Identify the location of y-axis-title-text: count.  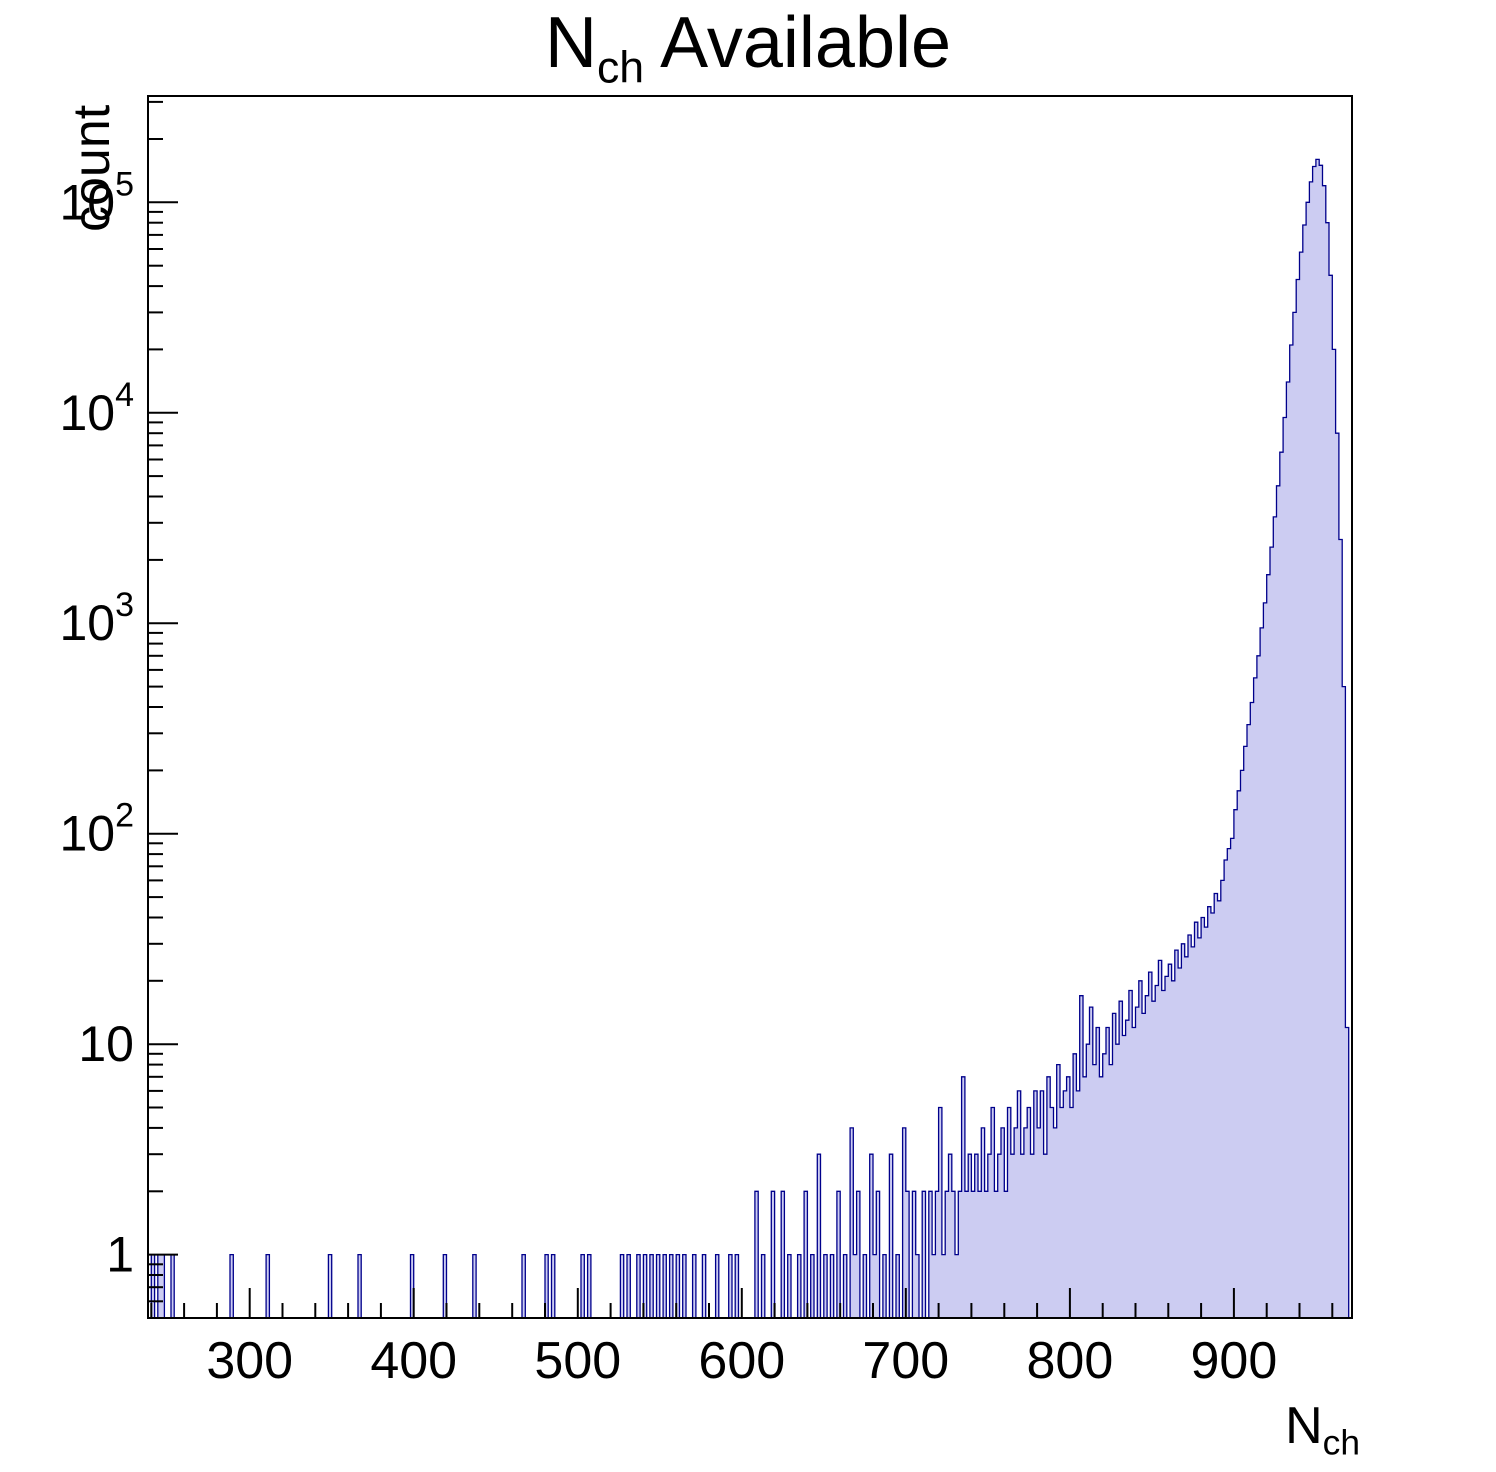
(92, 168).